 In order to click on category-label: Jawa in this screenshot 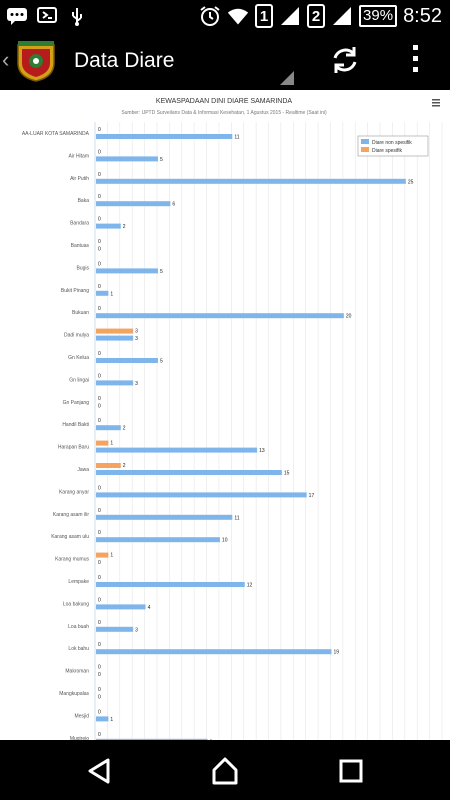, I will do `click(83, 470)`.